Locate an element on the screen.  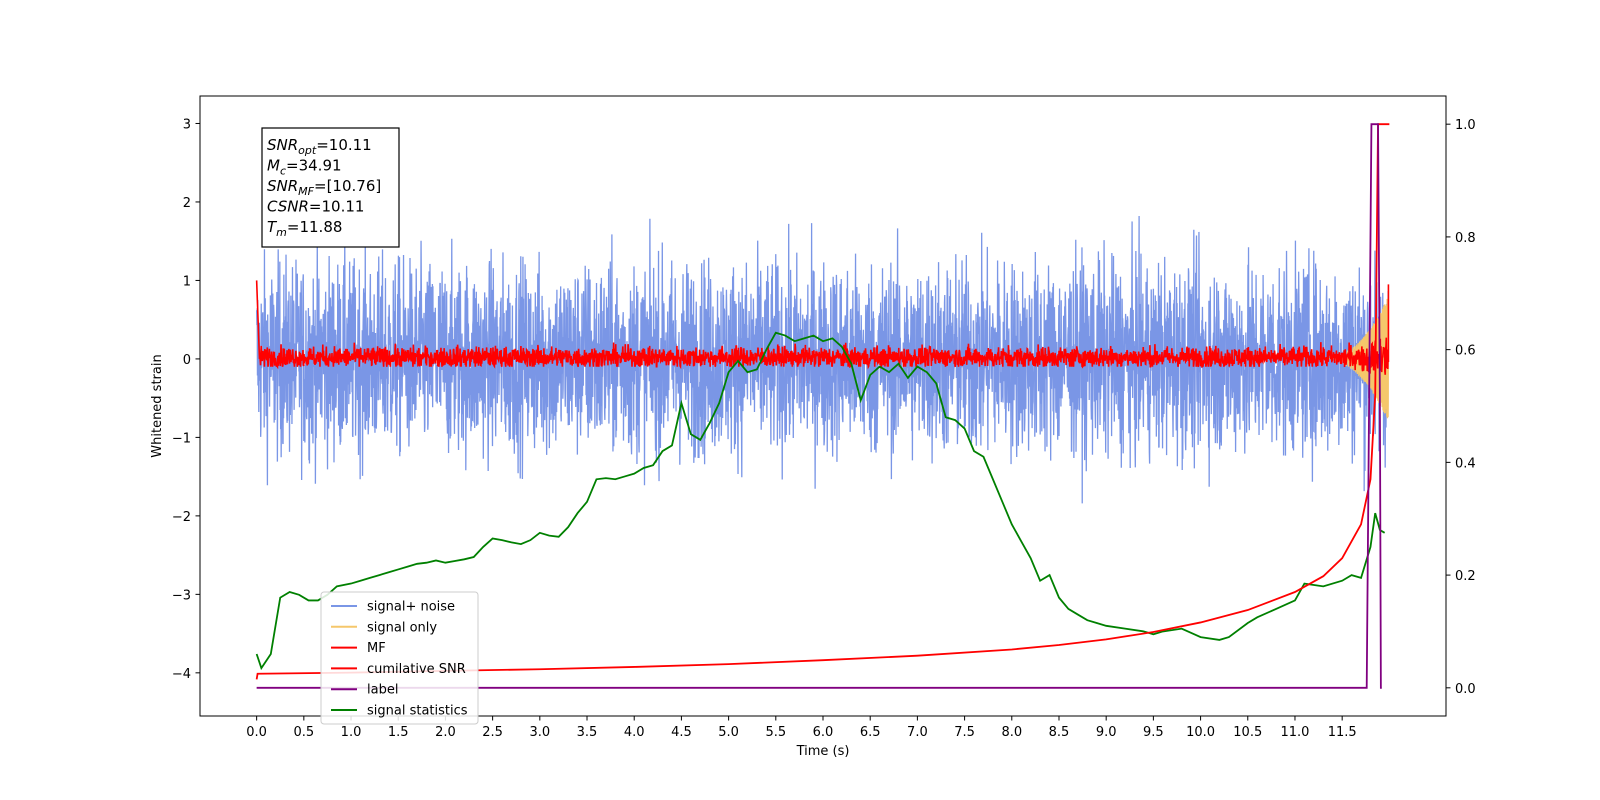
y-axis-right: 1.0 0.8 0.6 0.4 0.2 0.0 is located at coordinates (1461, 407).